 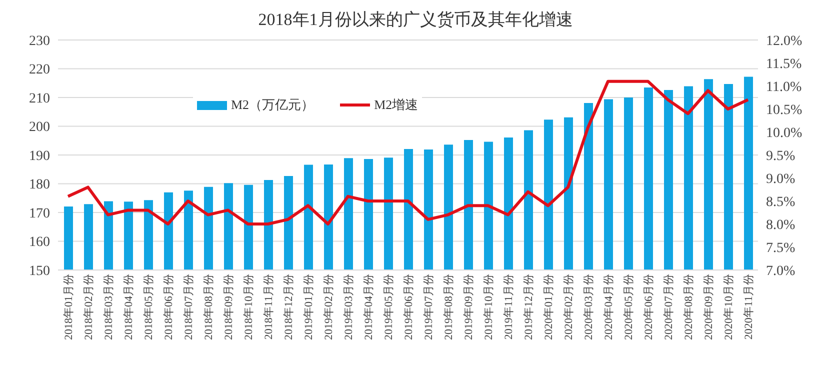 What do you see at coordinates (508, 307) in the screenshot?
I see `x-tick-label: 2019年11月份` at bounding box center [508, 307].